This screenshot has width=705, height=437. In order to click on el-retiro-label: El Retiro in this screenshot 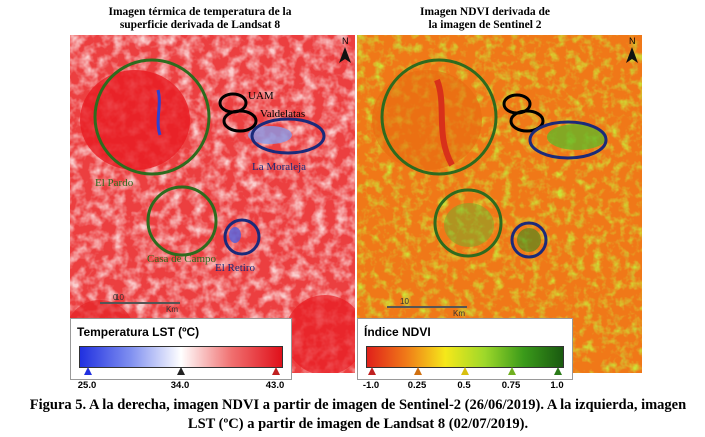, I will do `click(235, 268)`.